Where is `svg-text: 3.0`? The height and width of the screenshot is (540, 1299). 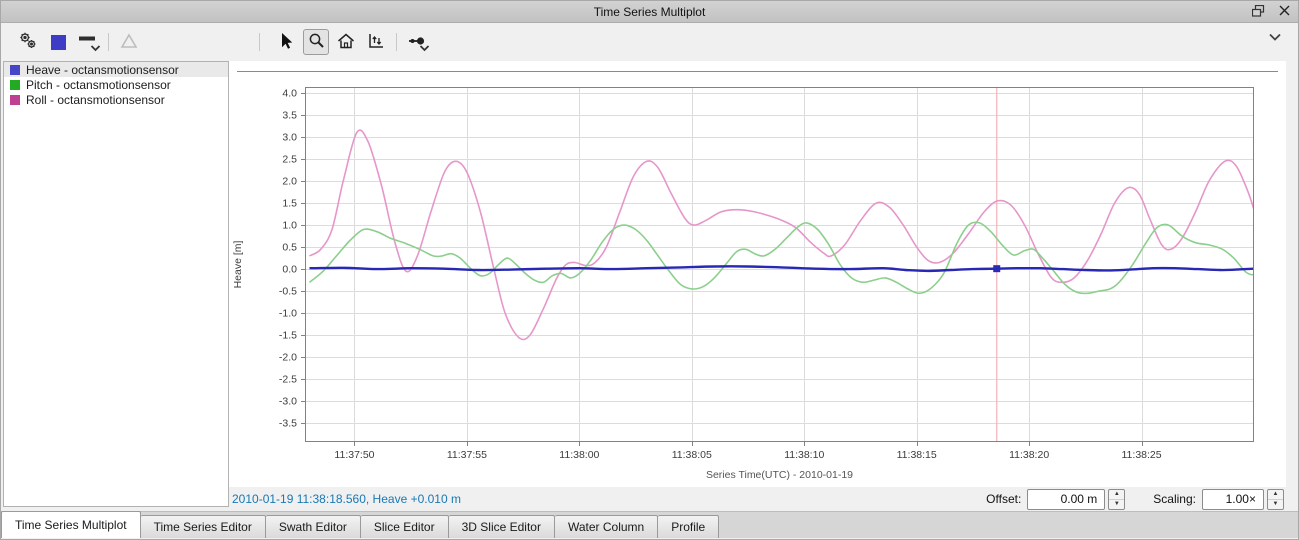 svg-text: 3.0 is located at coordinates (289, 138).